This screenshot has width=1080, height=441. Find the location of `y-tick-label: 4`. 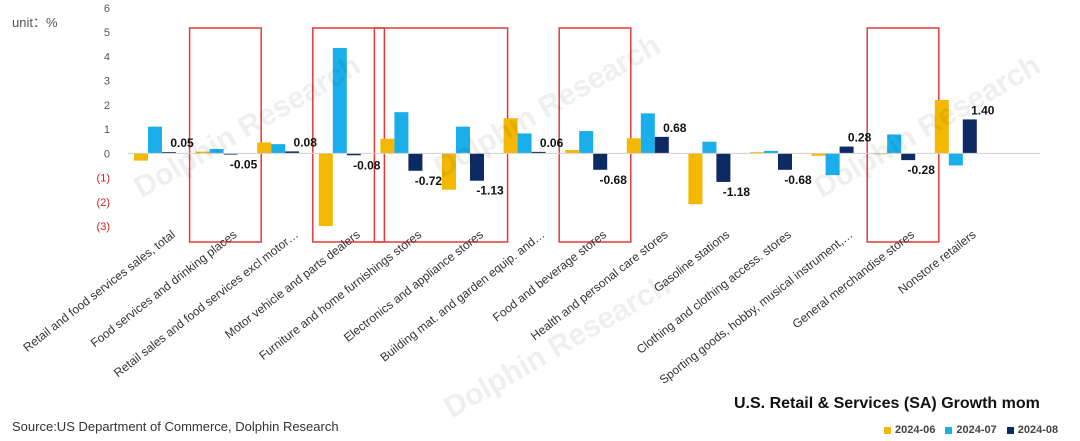

y-tick-label: 4 is located at coordinates (107, 57).